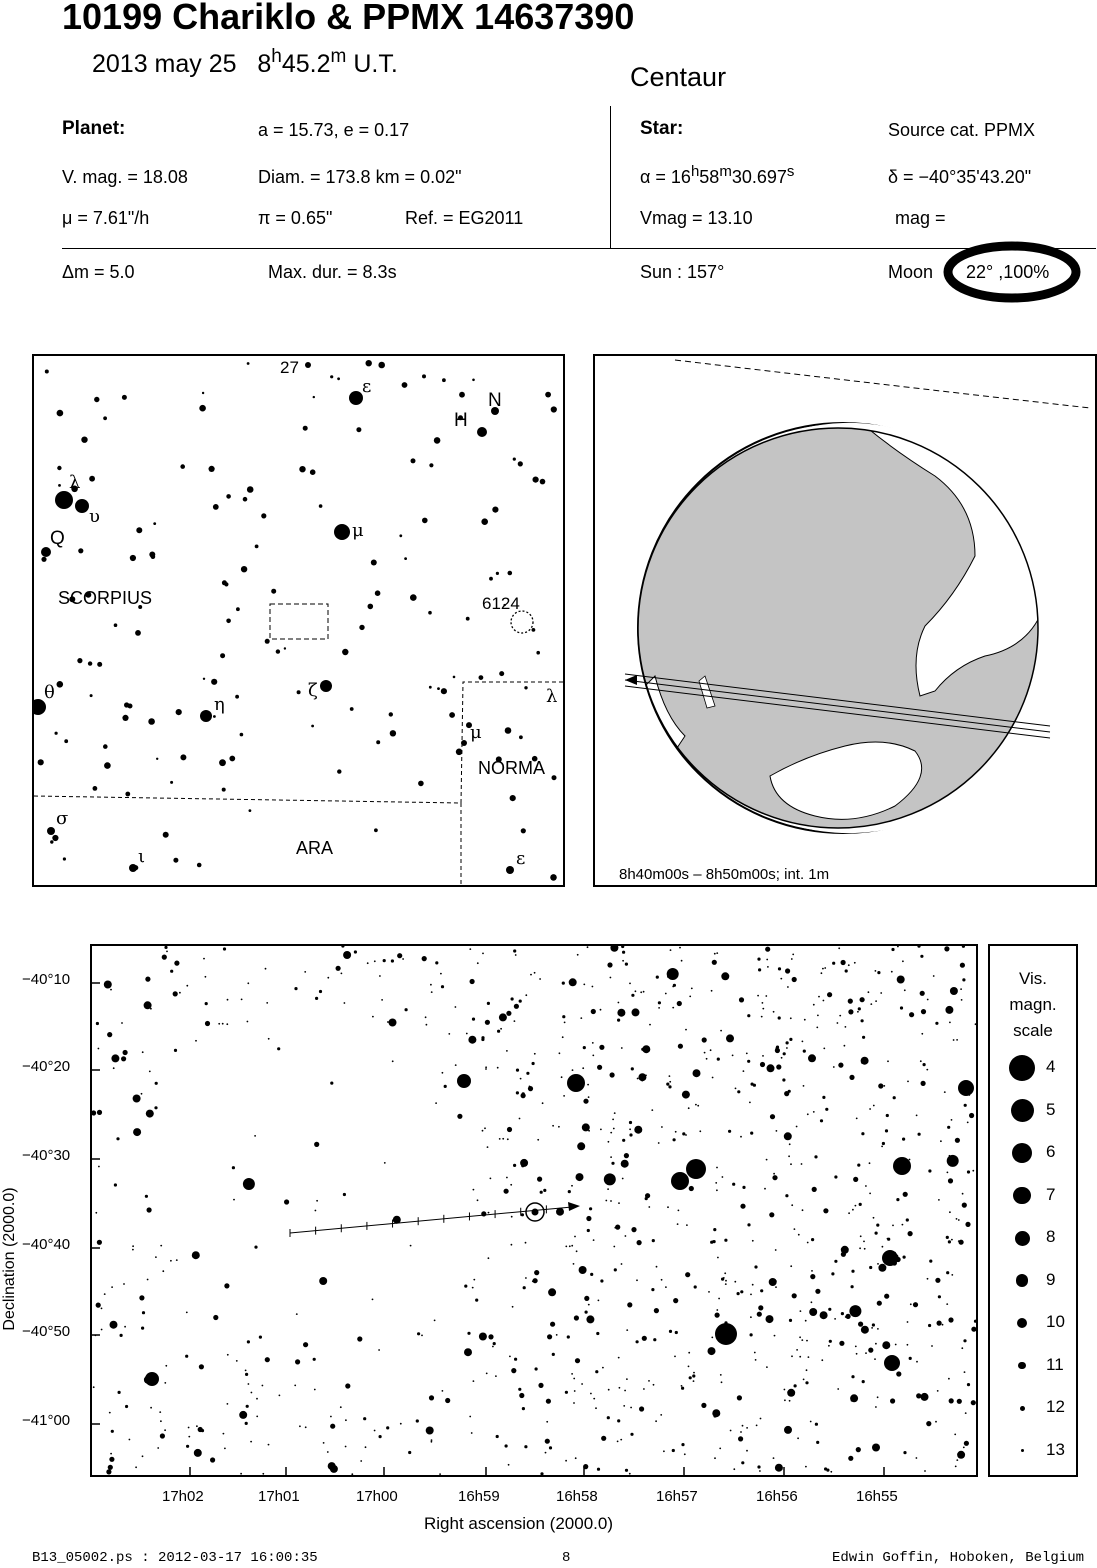  Describe the element at coordinates (890, 1258) in the screenshot. I see `bright-star` at that location.